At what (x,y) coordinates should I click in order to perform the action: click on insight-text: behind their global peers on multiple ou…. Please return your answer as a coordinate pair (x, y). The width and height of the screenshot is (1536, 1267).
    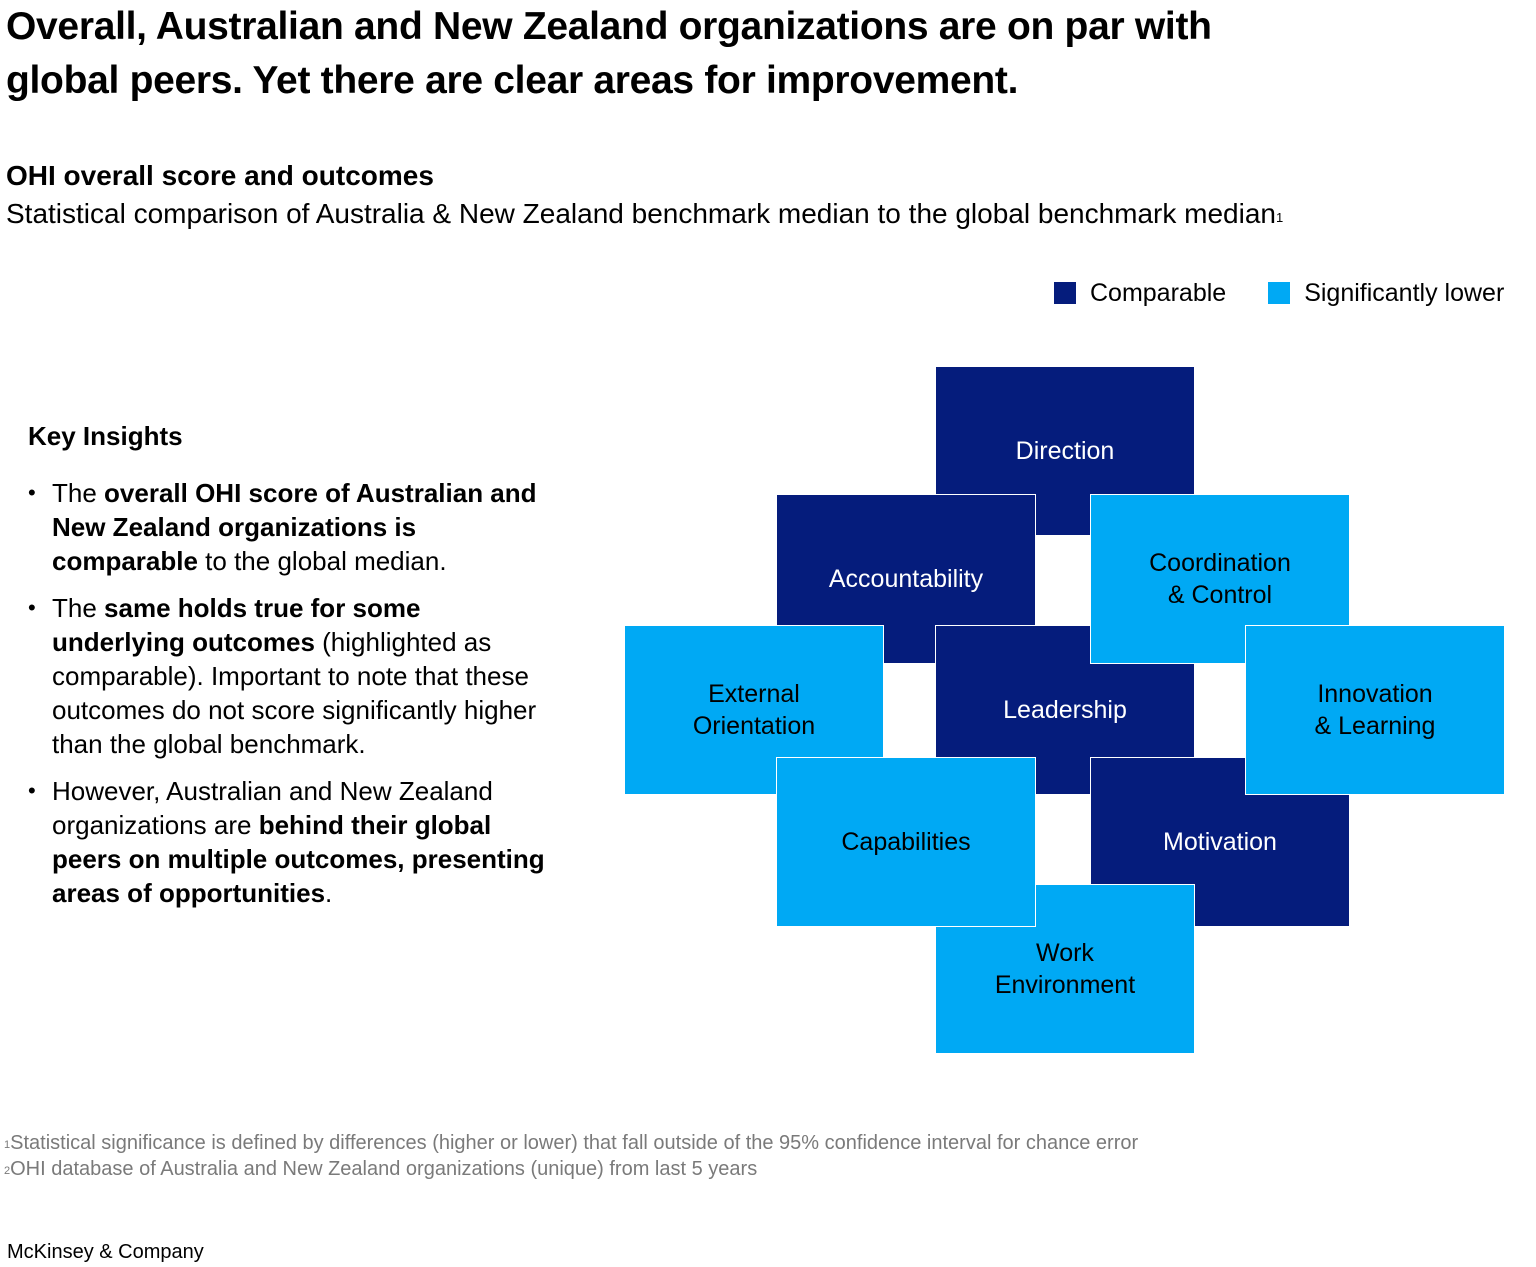
    Looking at the image, I should click on (298, 859).